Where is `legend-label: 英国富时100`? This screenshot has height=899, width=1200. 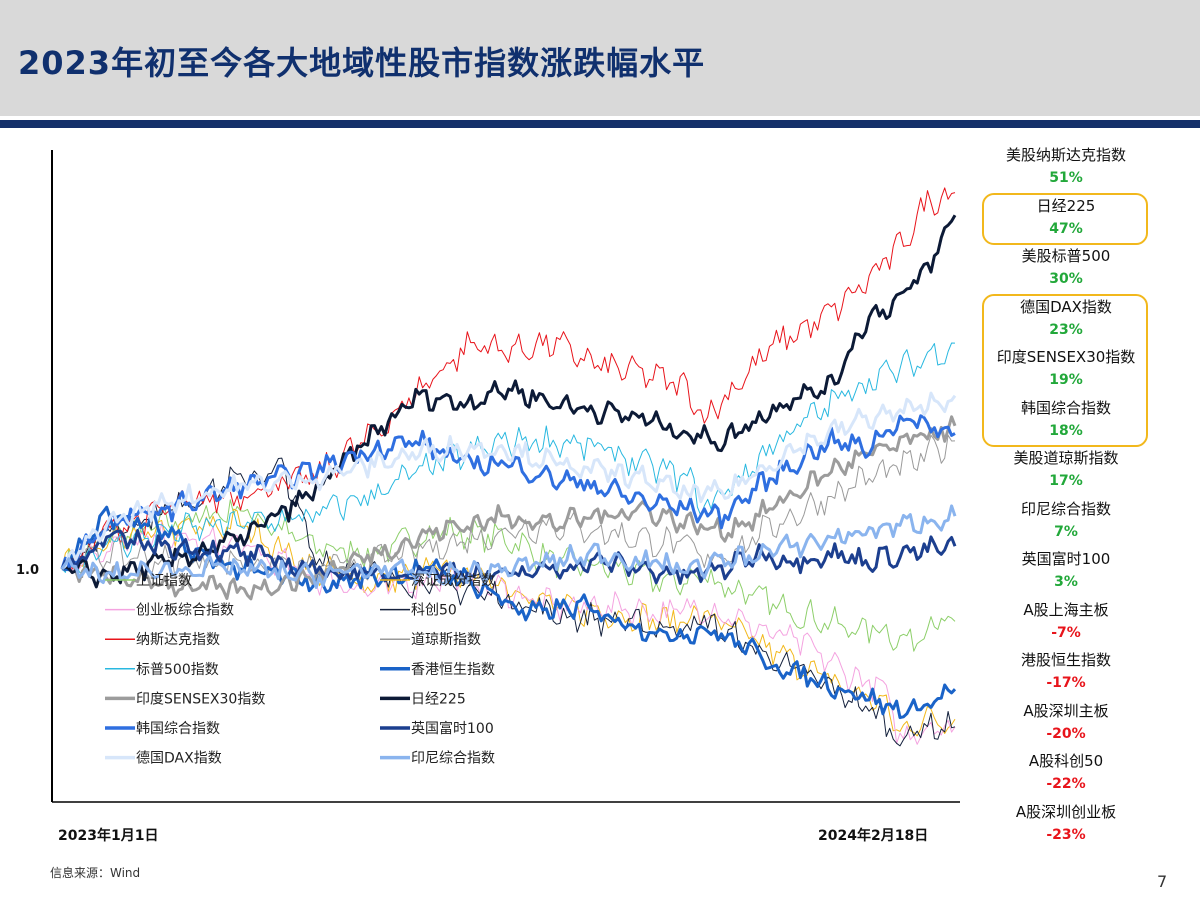
legend-label: 英国富时100 is located at coordinates (452, 728).